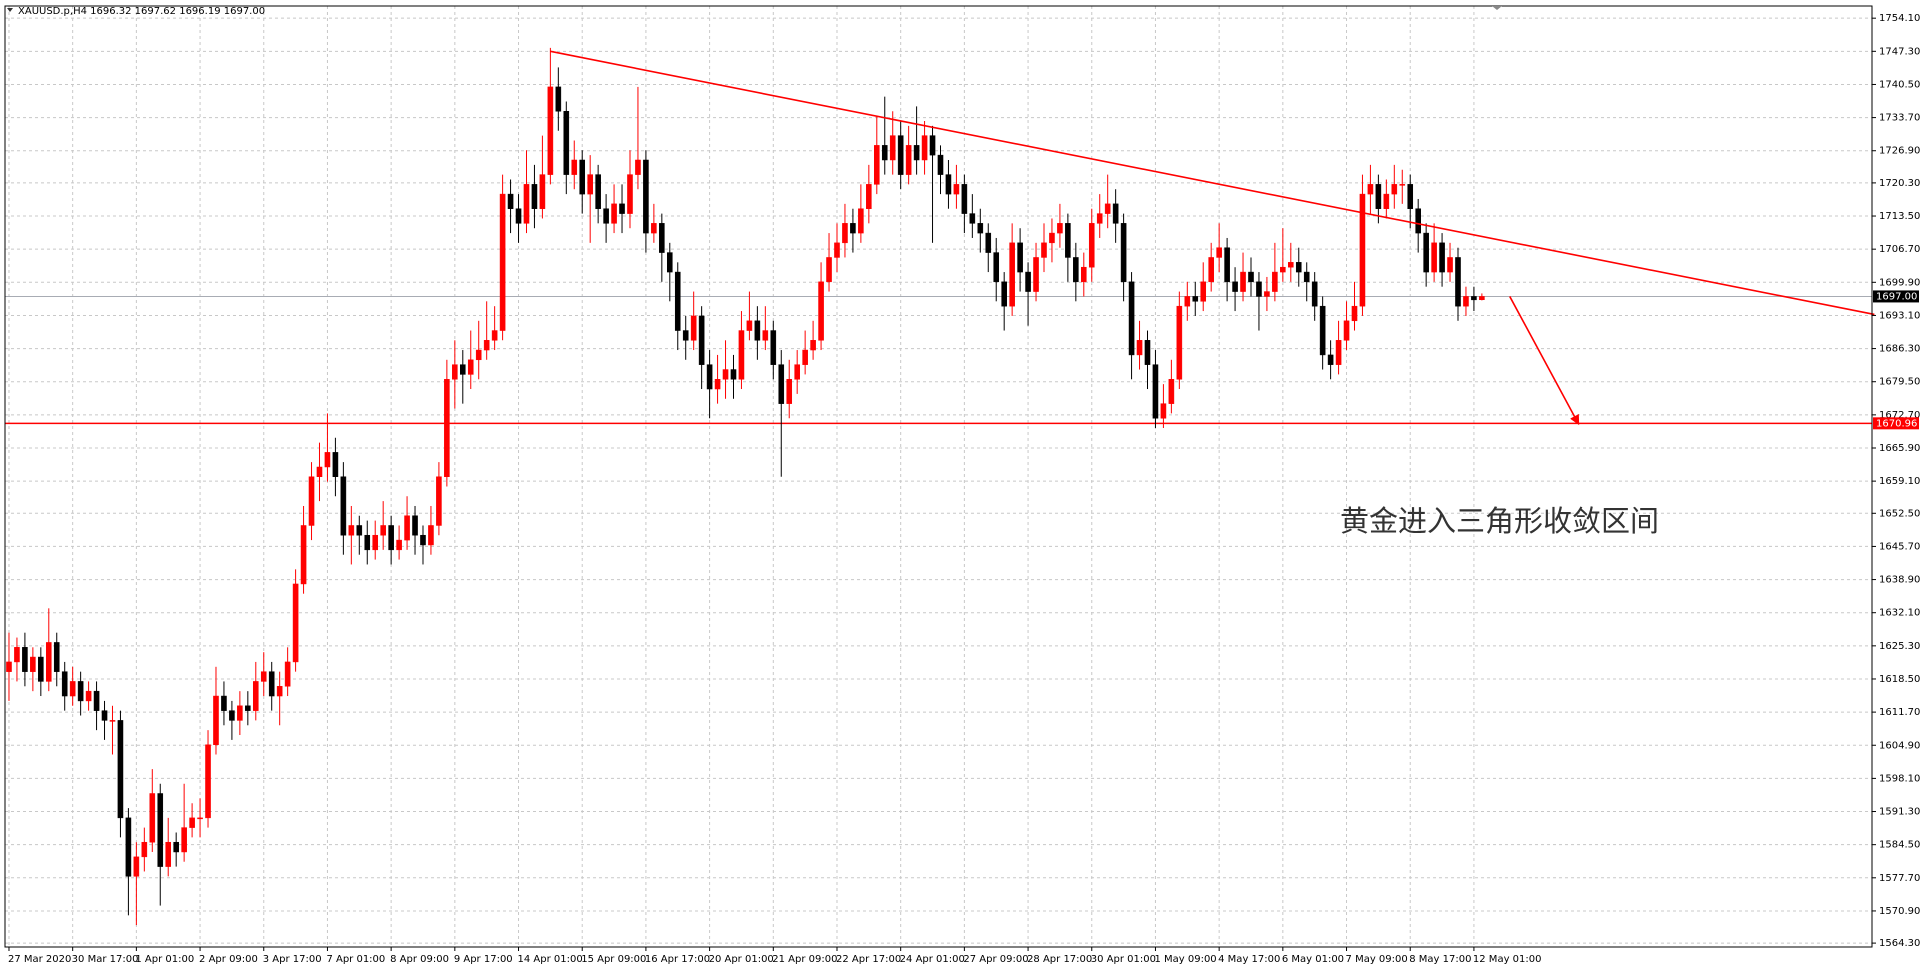 The height and width of the screenshot is (968, 1920). I want to click on y-tick-label: 1611.70, so click(1899, 712).